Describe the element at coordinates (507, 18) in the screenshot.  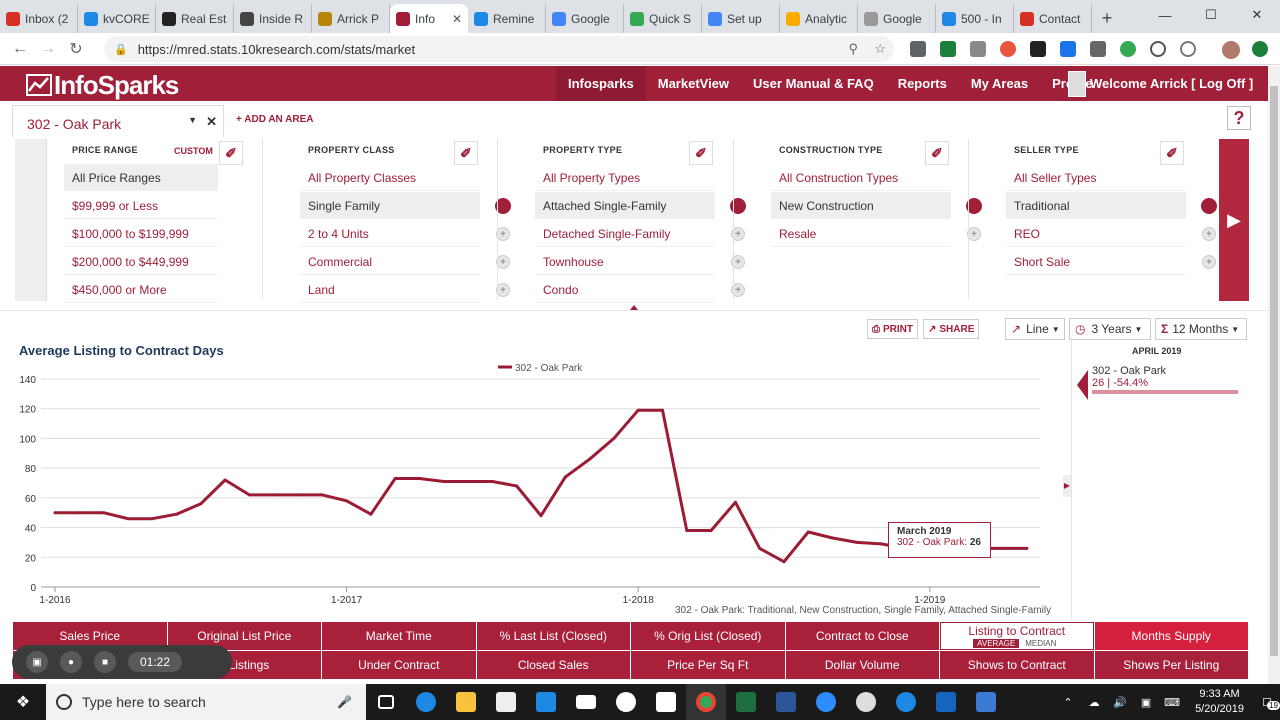
I see `browser-tab: Remine` at that location.